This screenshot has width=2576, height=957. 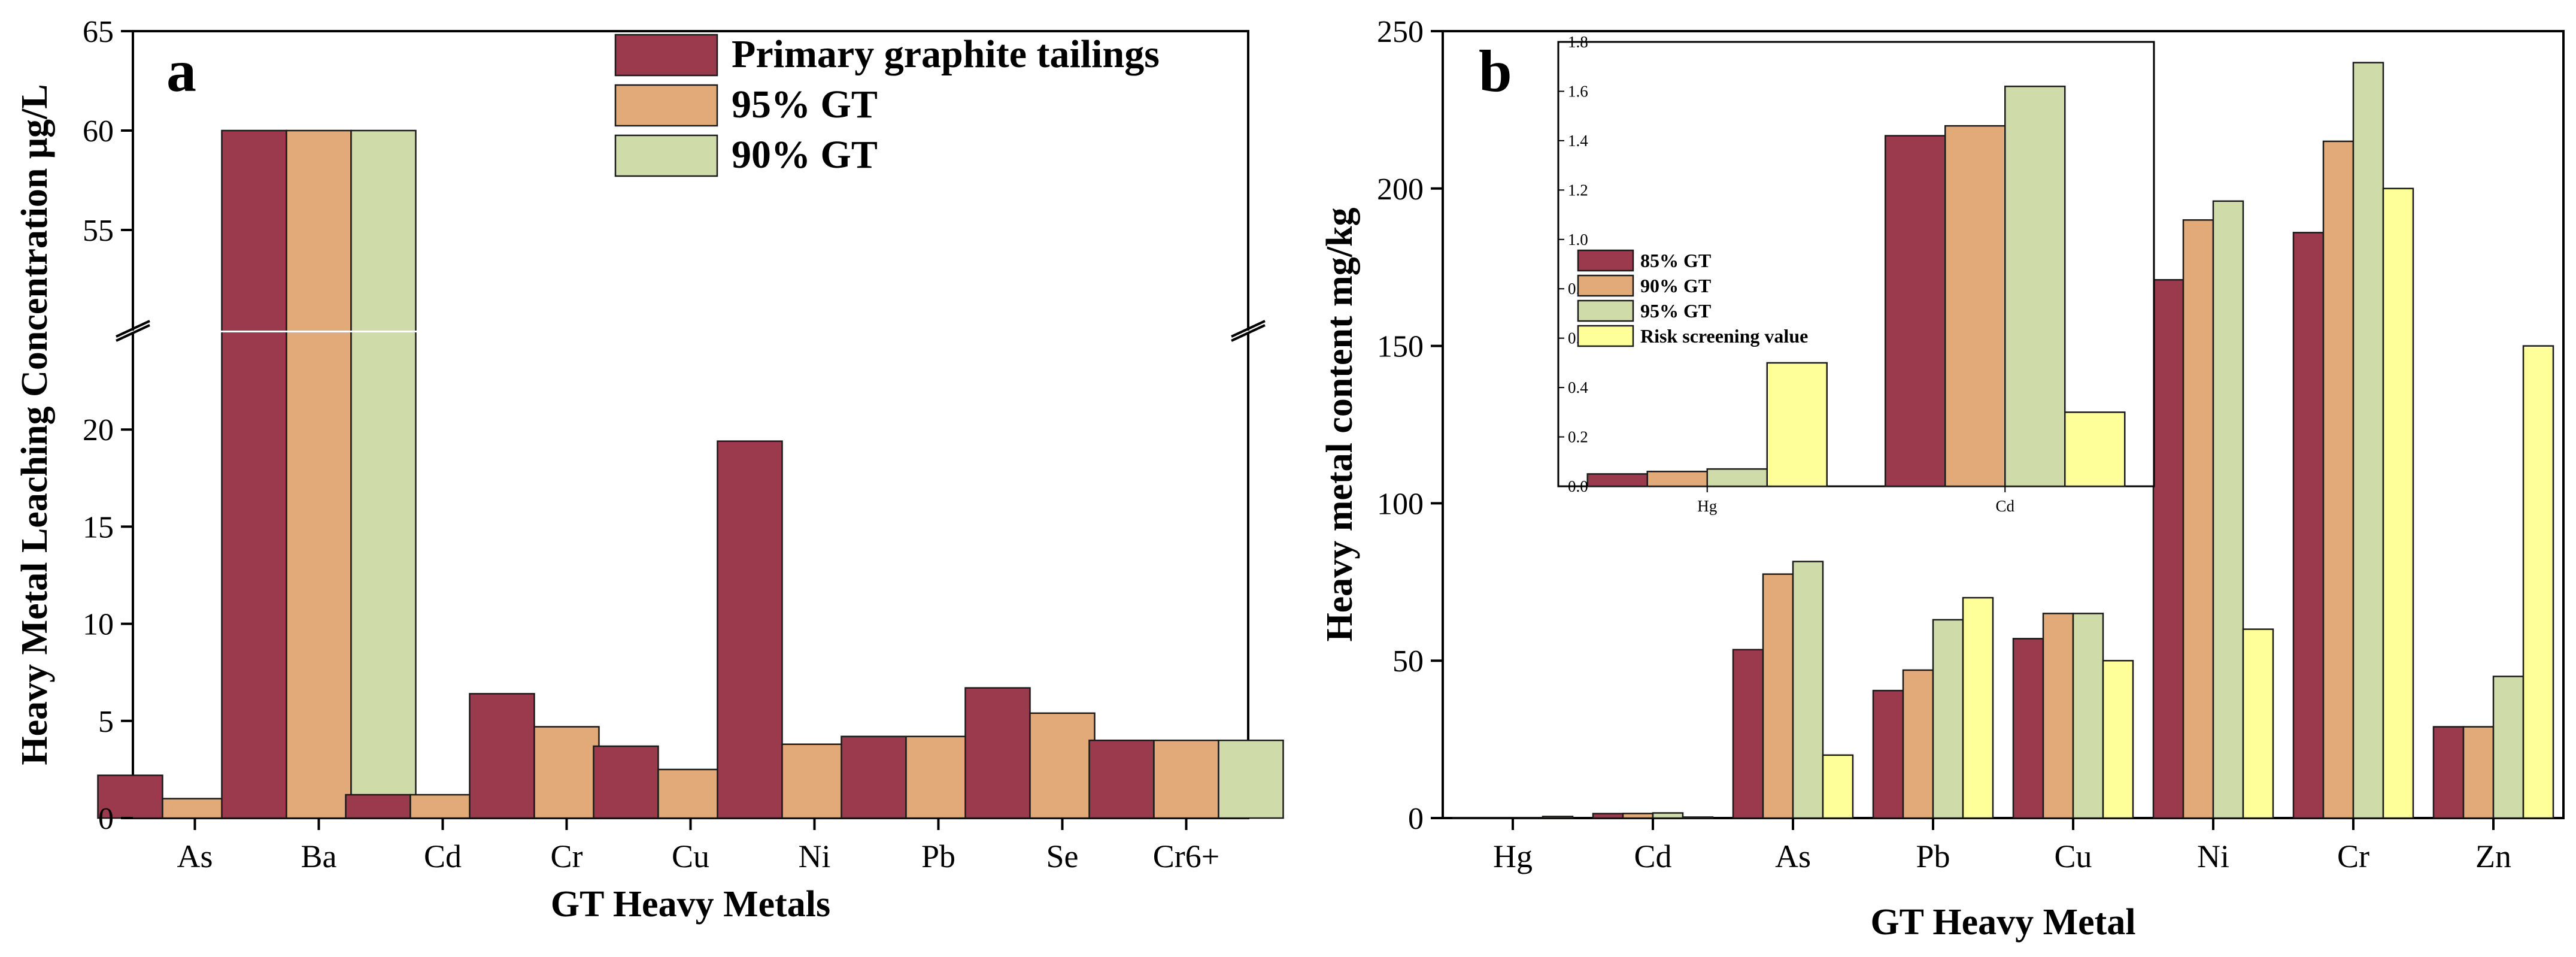 I want to click on x-tick-label: Cr6+, so click(x=1186, y=856).